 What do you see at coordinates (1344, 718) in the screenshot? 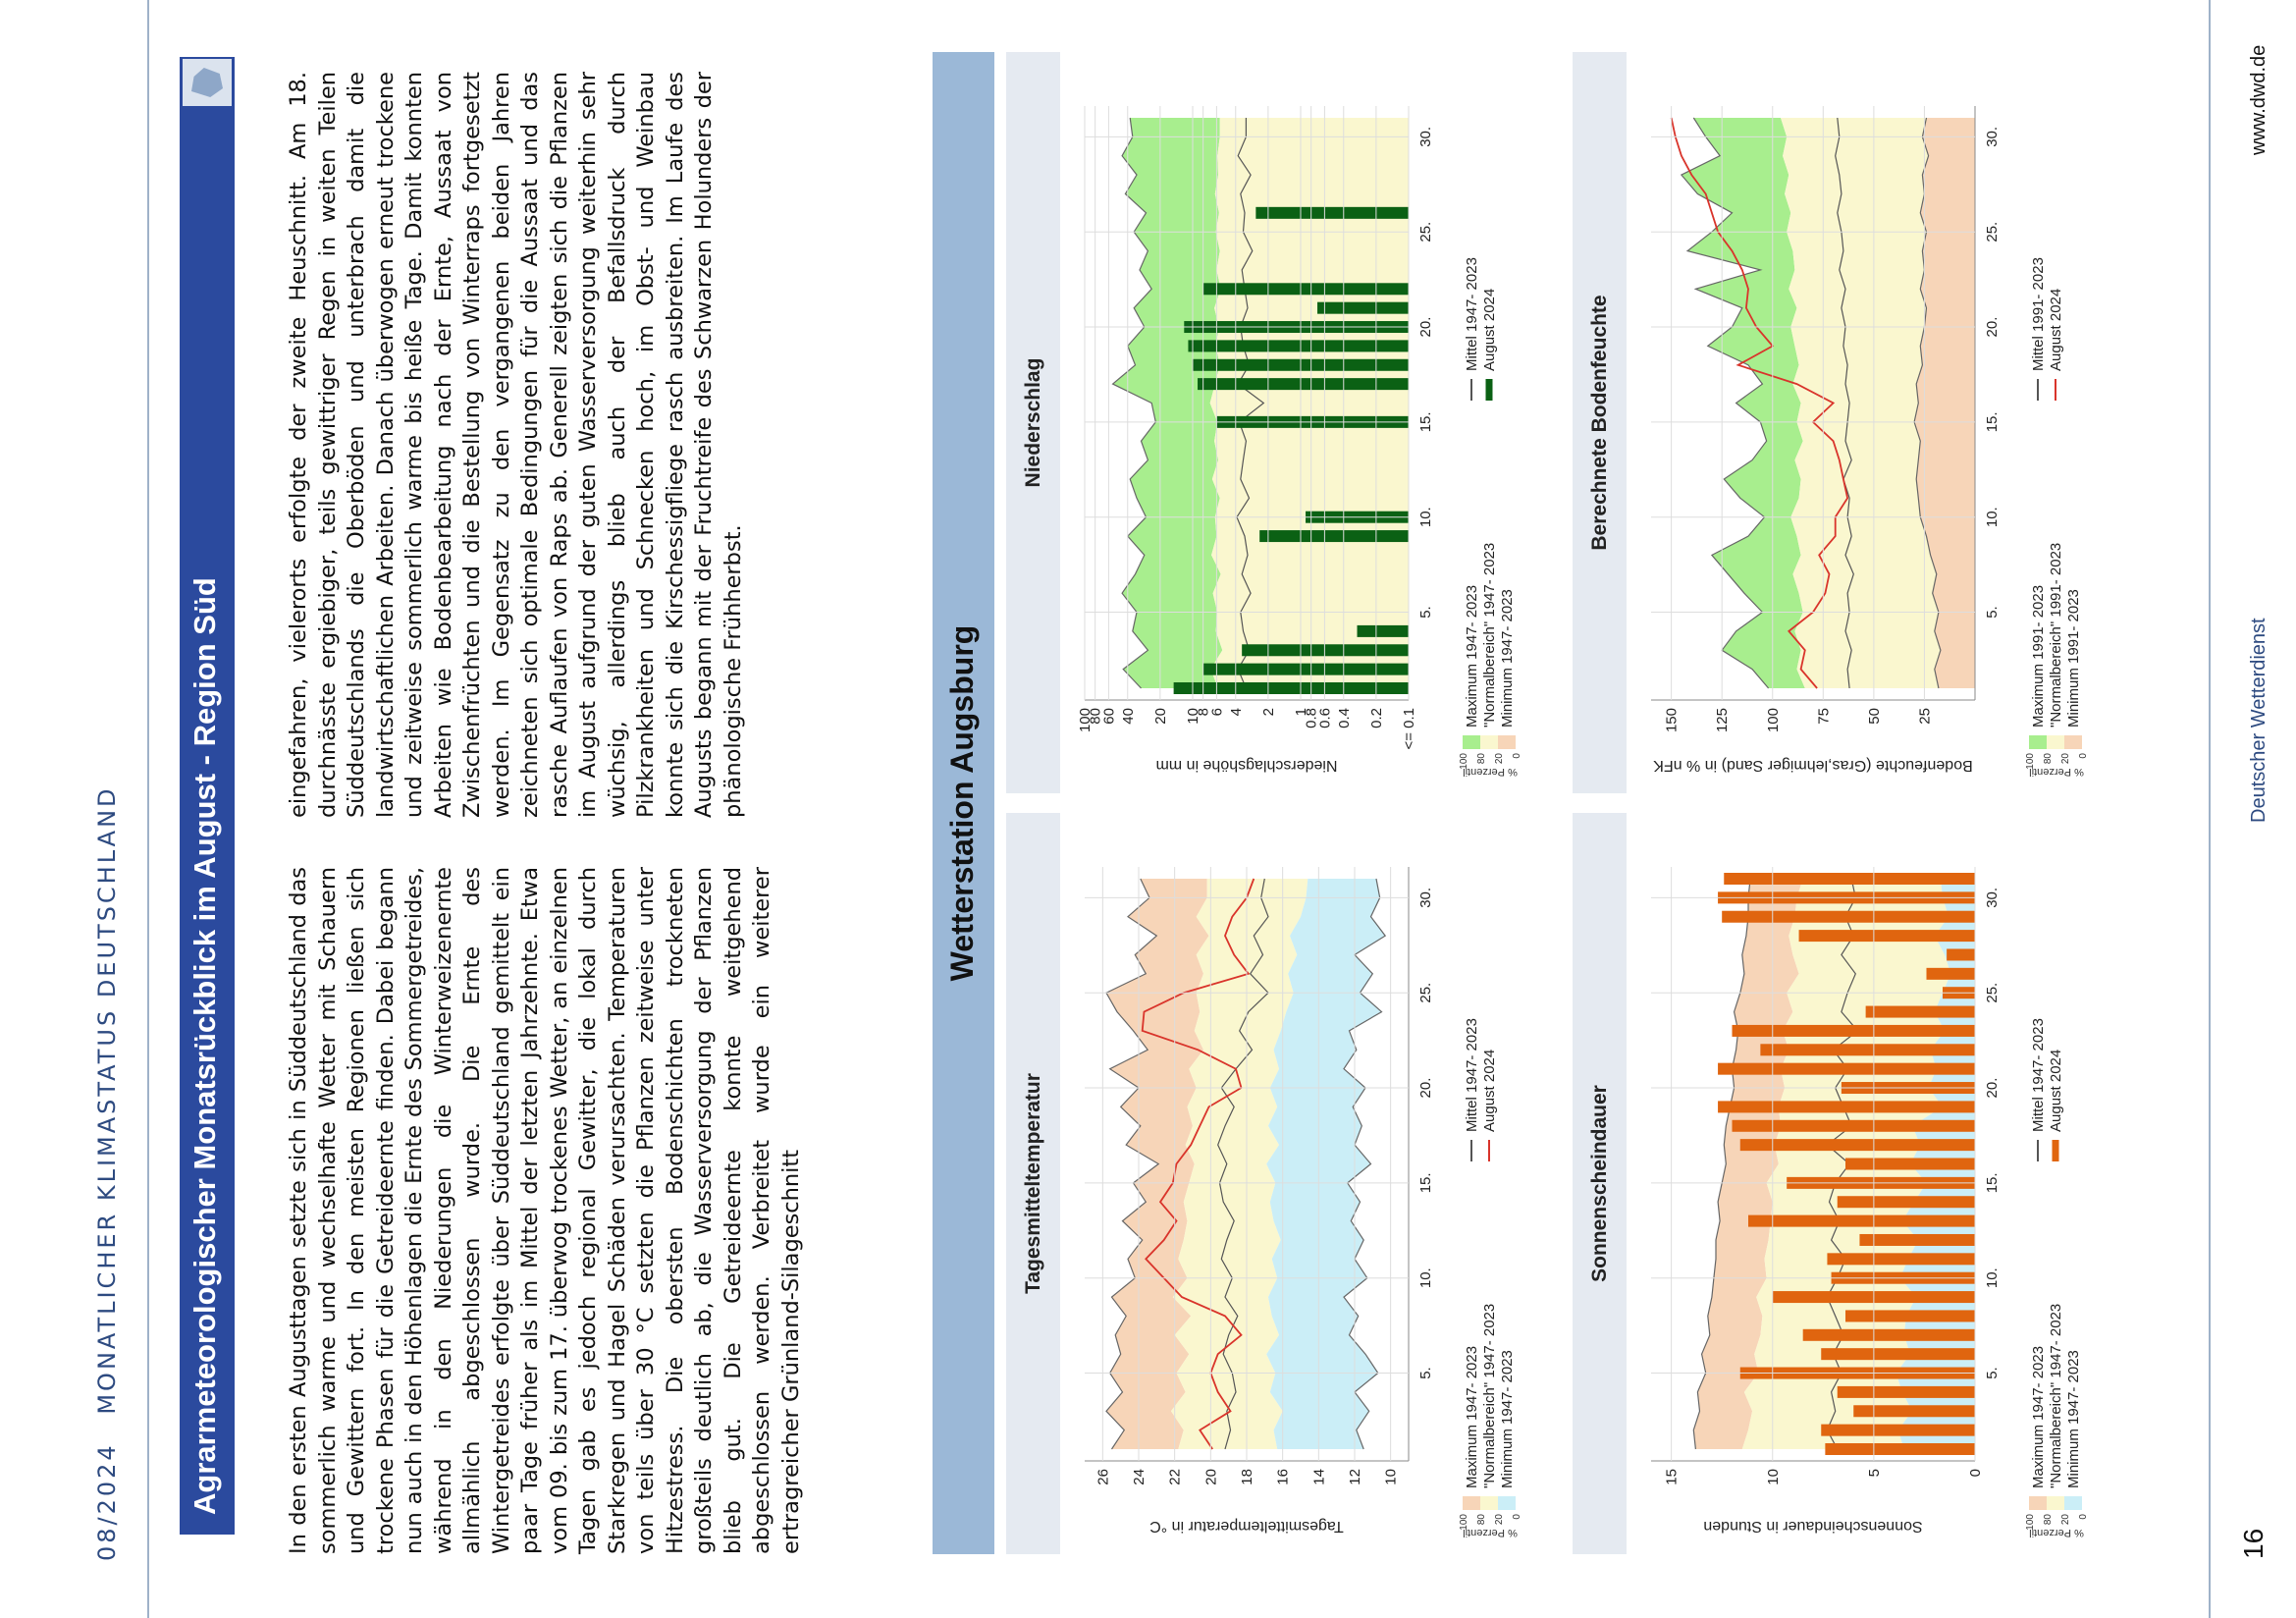
I see `y-tick-label: 0.4` at bounding box center [1344, 718].